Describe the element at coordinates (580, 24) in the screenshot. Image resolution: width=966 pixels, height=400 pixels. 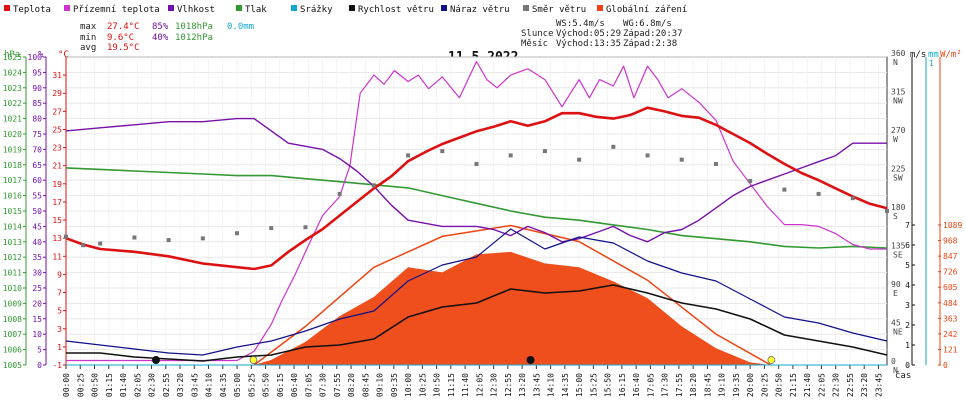
I see `info-ws: WS:5.4m/s` at that location.